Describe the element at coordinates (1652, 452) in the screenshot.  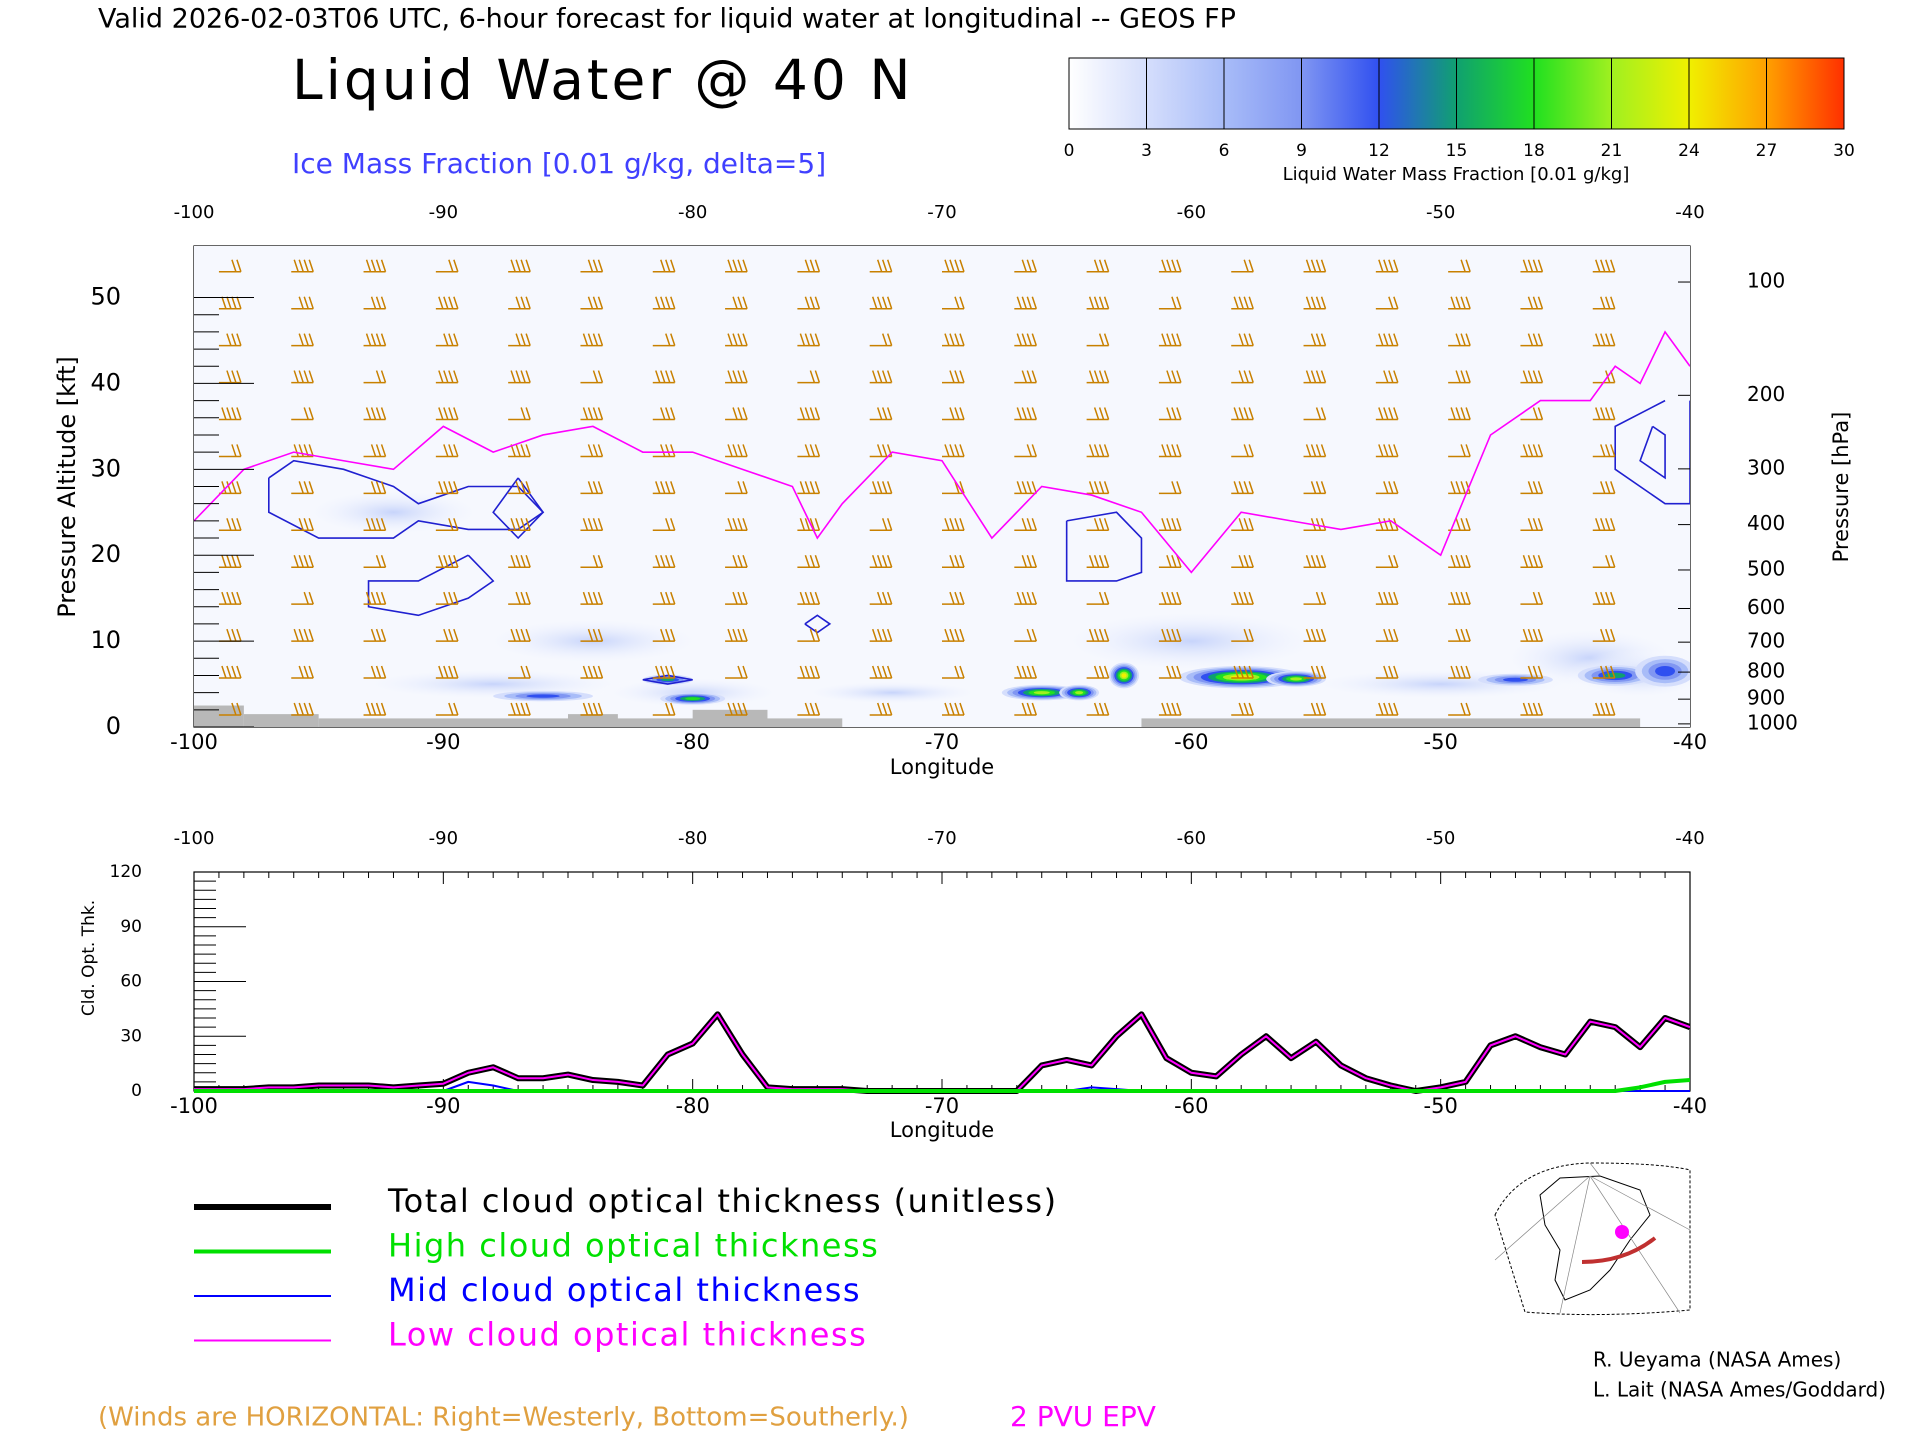
I see `ice-contour` at that location.